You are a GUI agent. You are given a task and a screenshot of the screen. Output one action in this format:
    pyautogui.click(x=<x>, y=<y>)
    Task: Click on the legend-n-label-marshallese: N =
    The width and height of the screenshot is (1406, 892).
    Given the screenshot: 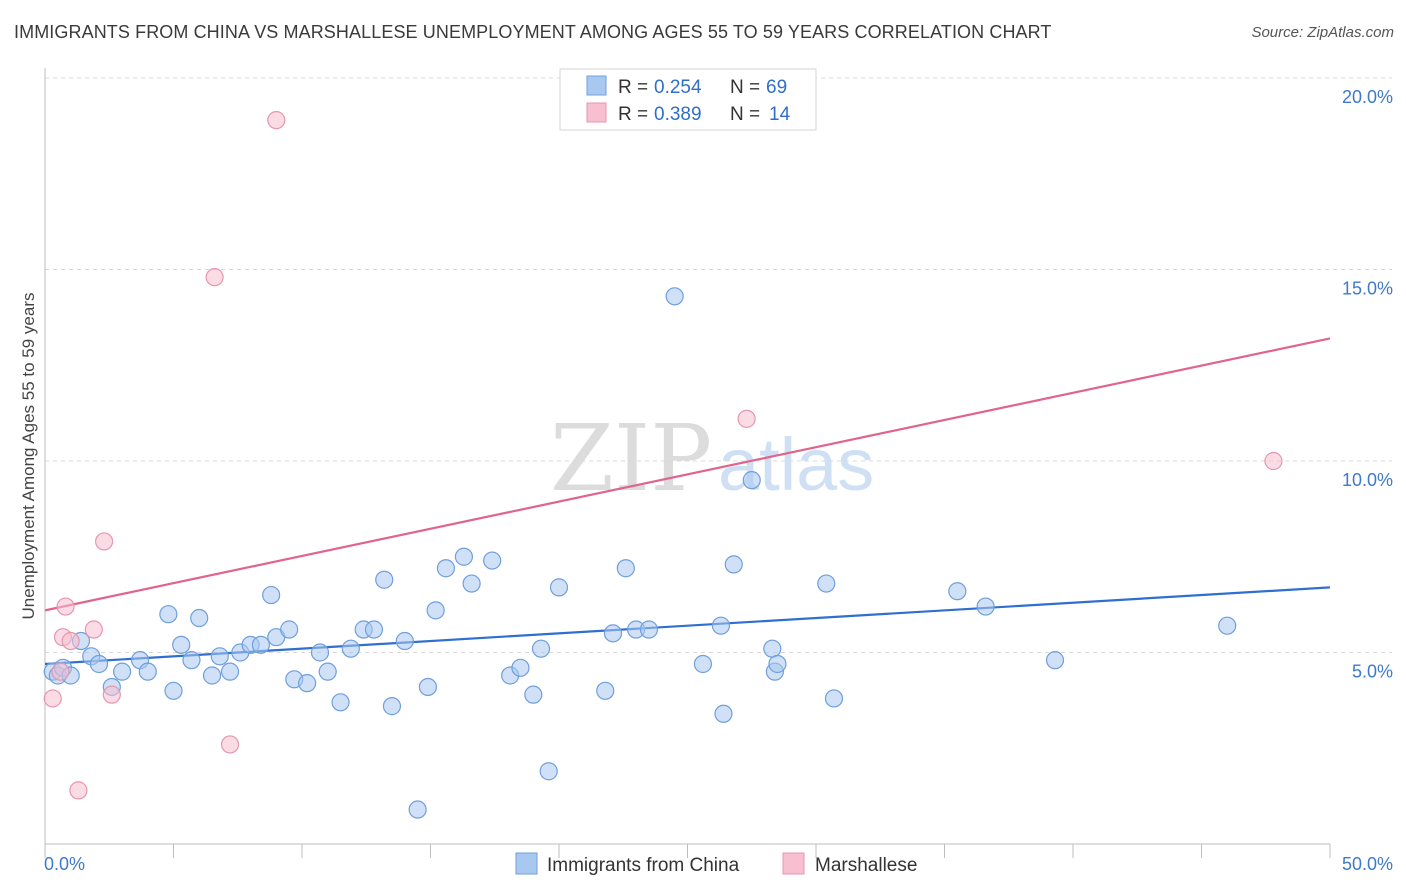 What is the action you would take?
    pyautogui.click(x=745, y=114)
    